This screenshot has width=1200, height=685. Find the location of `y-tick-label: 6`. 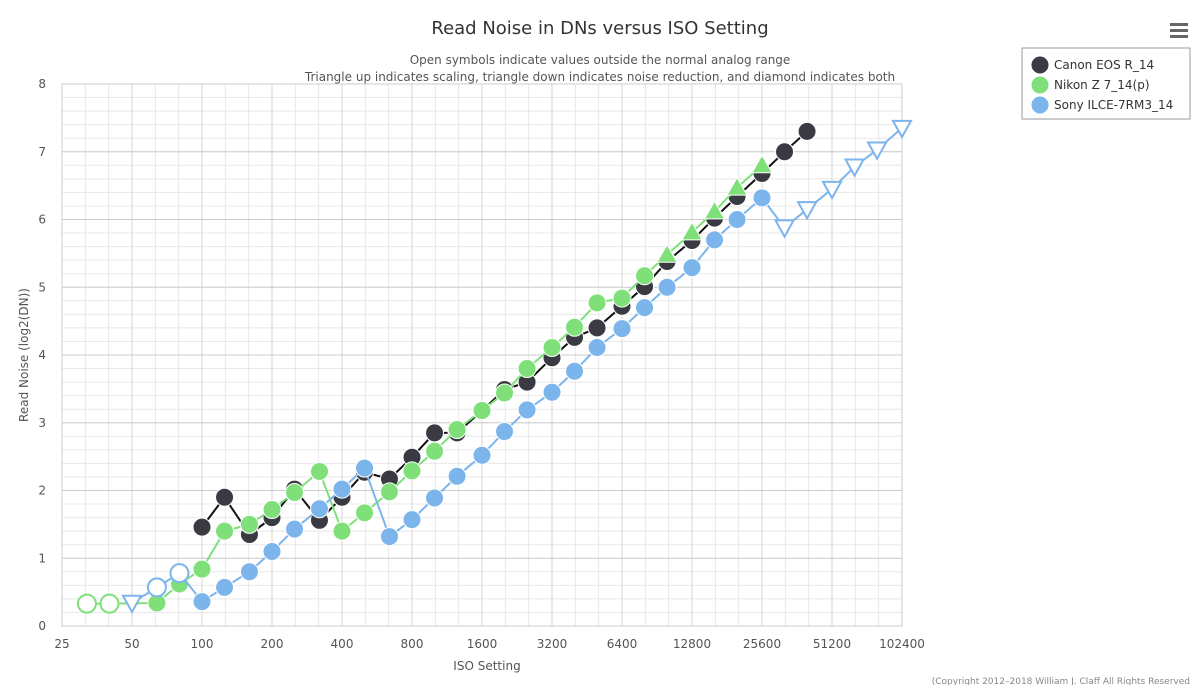

y-tick-label: 6 is located at coordinates (42, 220).